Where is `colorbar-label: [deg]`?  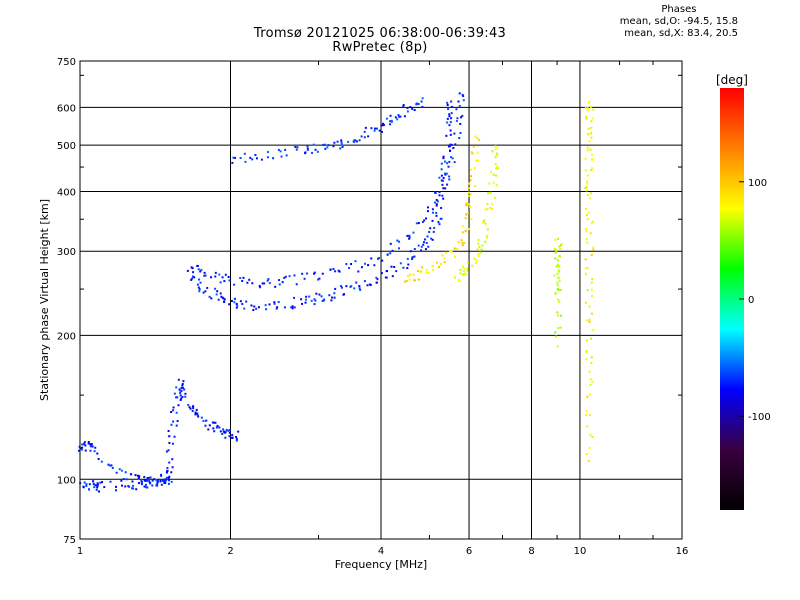 colorbar-label: [deg] is located at coordinates (732, 80).